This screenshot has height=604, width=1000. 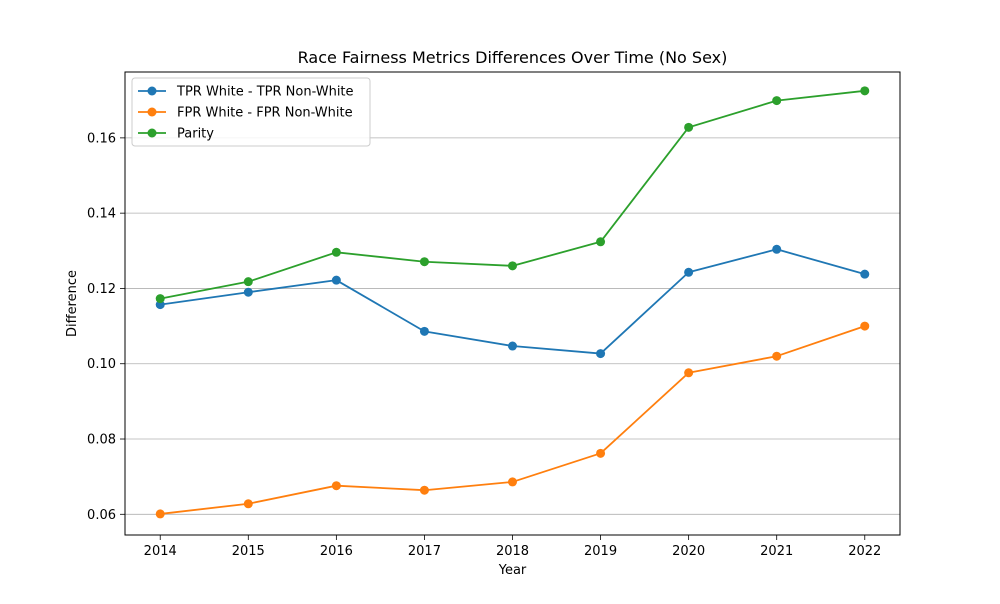 What do you see at coordinates (160, 551) in the screenshot?
I see `x-tick-label: 2014` at bounding box center [160, 551].